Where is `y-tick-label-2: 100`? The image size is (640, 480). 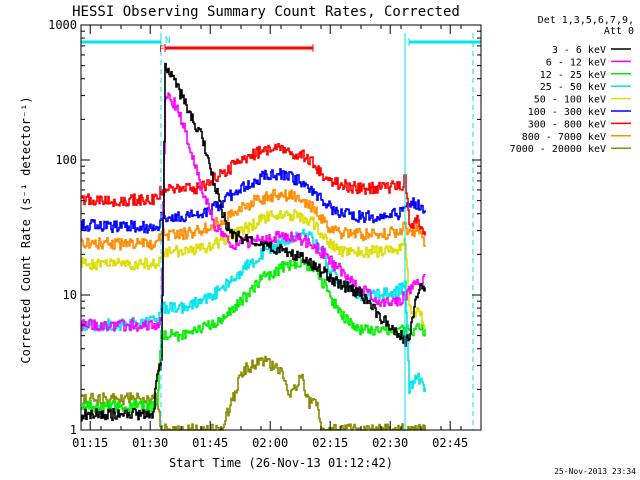 y-tick-label-2: 100 is located at coordinates (66, 160).